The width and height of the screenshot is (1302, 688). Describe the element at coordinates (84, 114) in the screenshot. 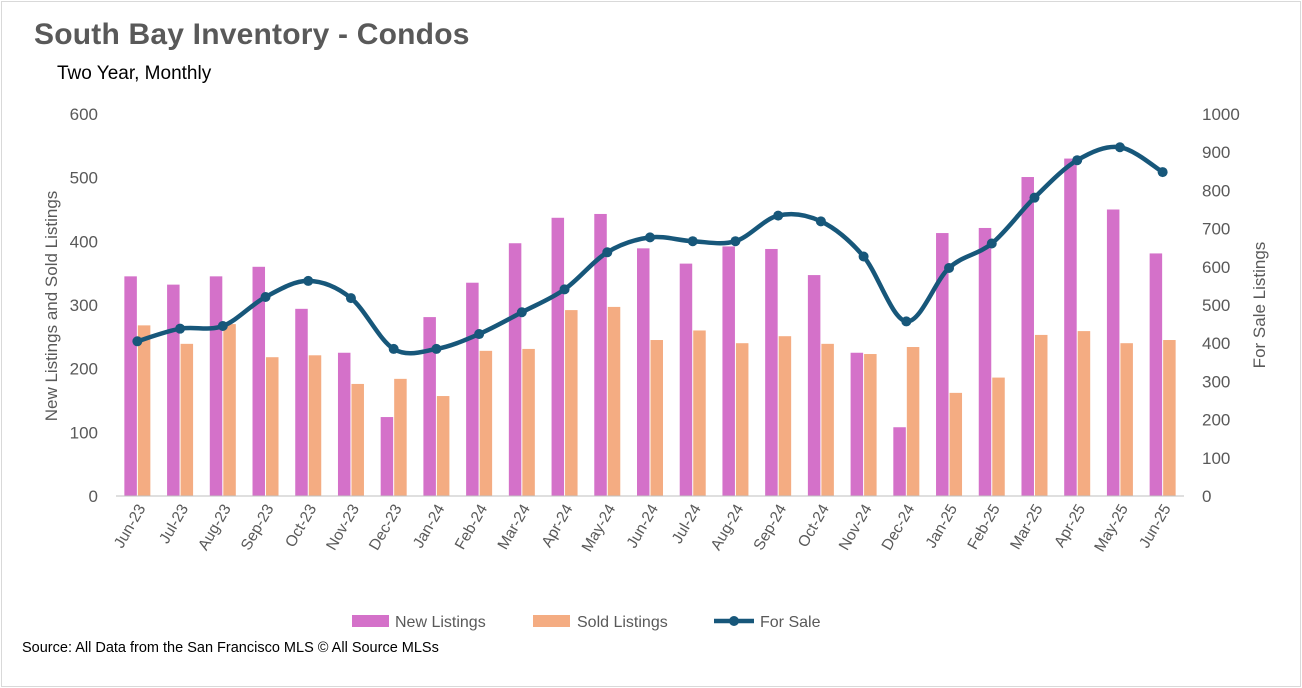

I see `left-axis-tick-label: 600` at that location.